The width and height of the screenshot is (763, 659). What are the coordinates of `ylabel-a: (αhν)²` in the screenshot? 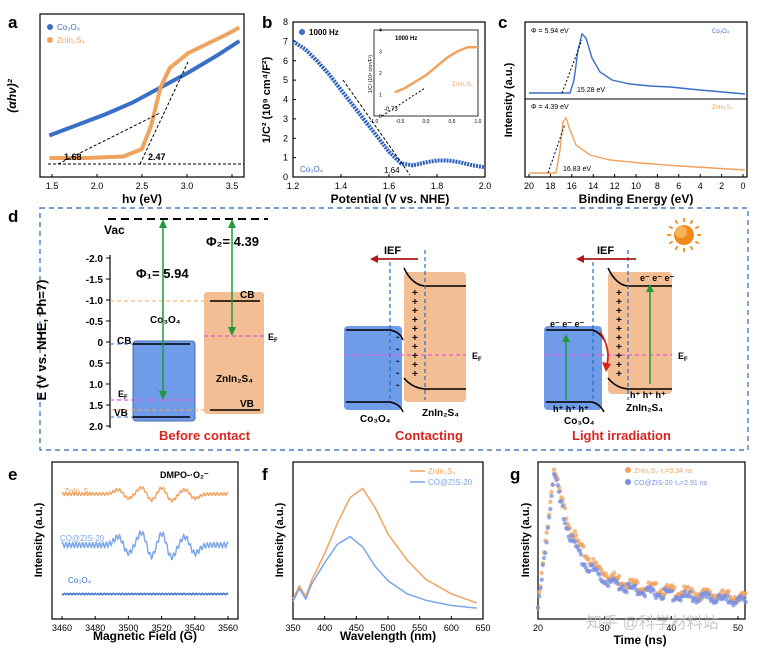 It's located at (12, 95).